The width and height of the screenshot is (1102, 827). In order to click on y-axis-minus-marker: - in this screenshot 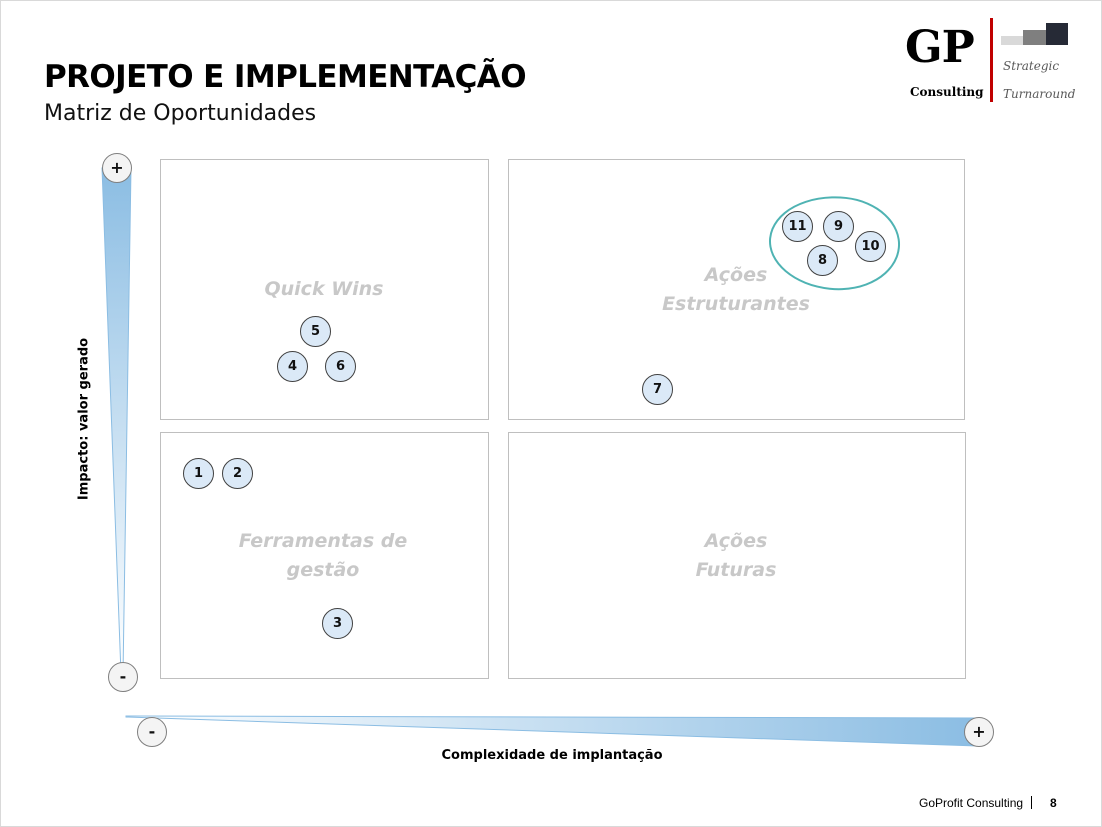, I will do `click(123, 677)`.